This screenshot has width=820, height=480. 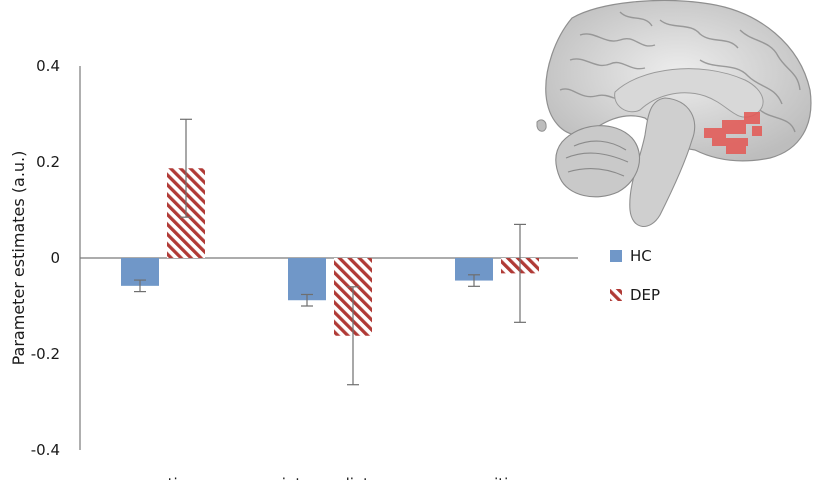 What do you see at coordinates (616, 256) in the screenshot?
I see `legend-swatch-hc` at bounding box center [616, 256].